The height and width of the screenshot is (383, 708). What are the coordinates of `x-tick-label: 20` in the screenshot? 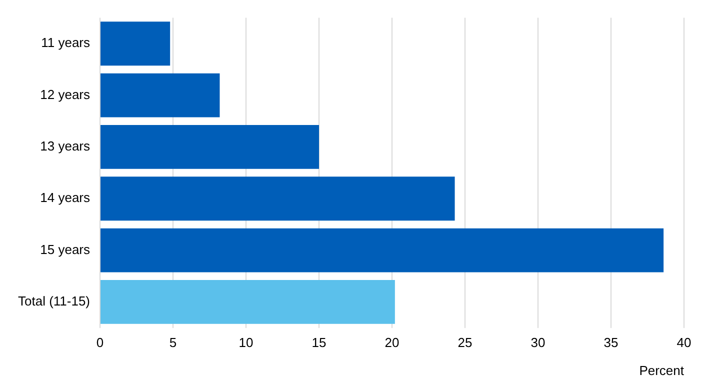 It's located at (392, 342).